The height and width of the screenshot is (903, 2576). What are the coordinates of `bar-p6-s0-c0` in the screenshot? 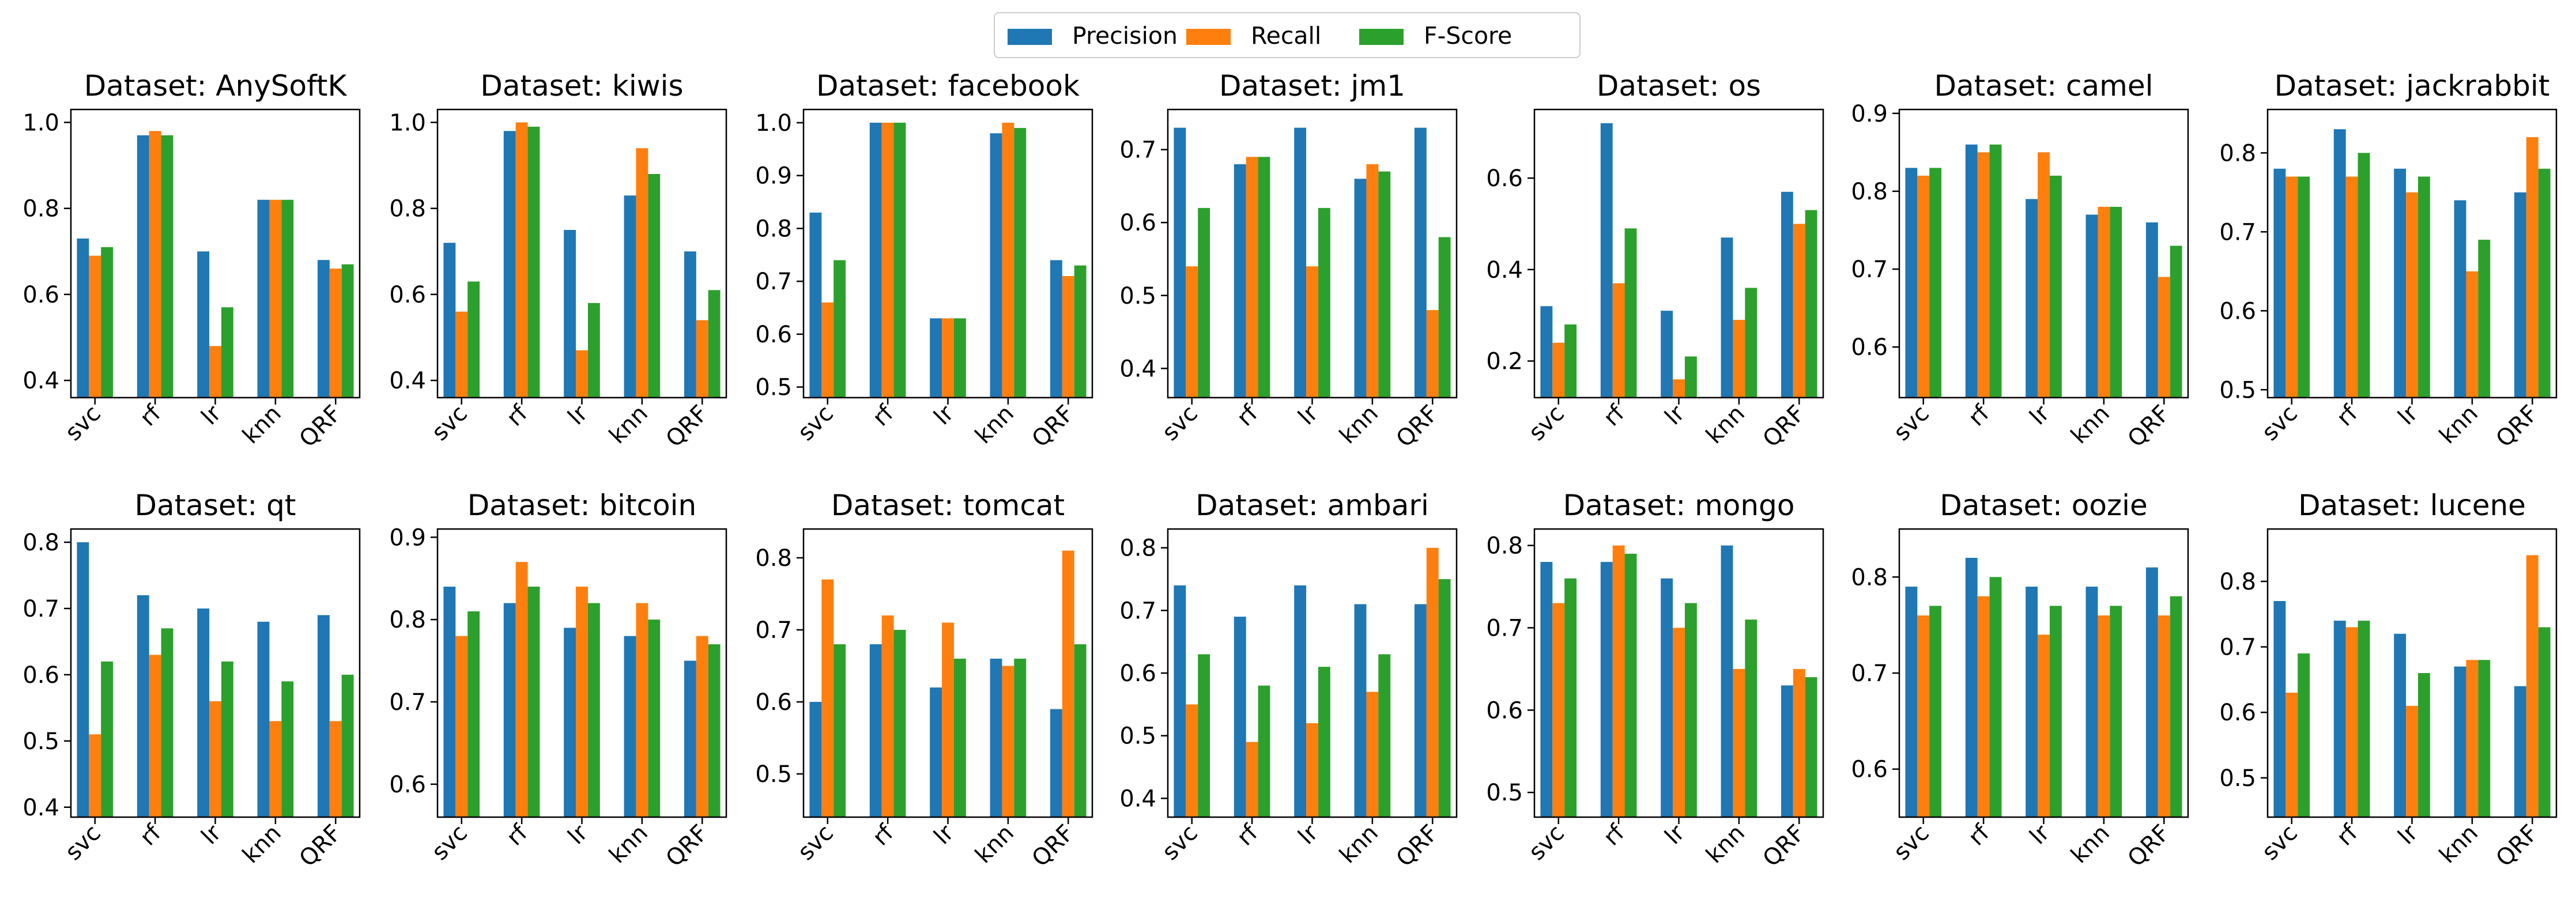 It's located at (2279, 283).